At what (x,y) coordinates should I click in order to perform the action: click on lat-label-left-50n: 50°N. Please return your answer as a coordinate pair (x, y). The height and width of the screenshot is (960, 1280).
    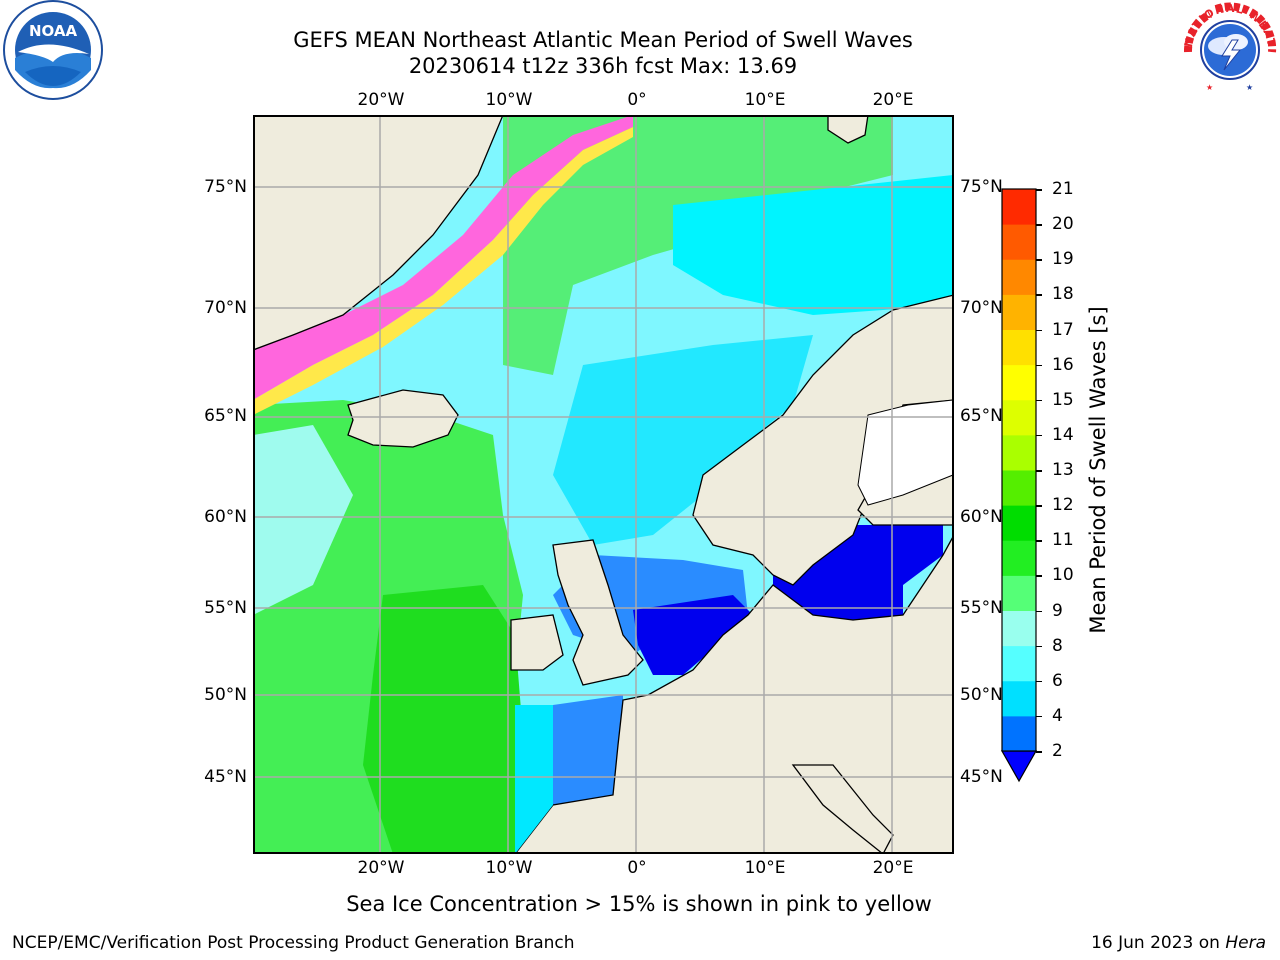
    Looking at the image, I should click on (225, 695).